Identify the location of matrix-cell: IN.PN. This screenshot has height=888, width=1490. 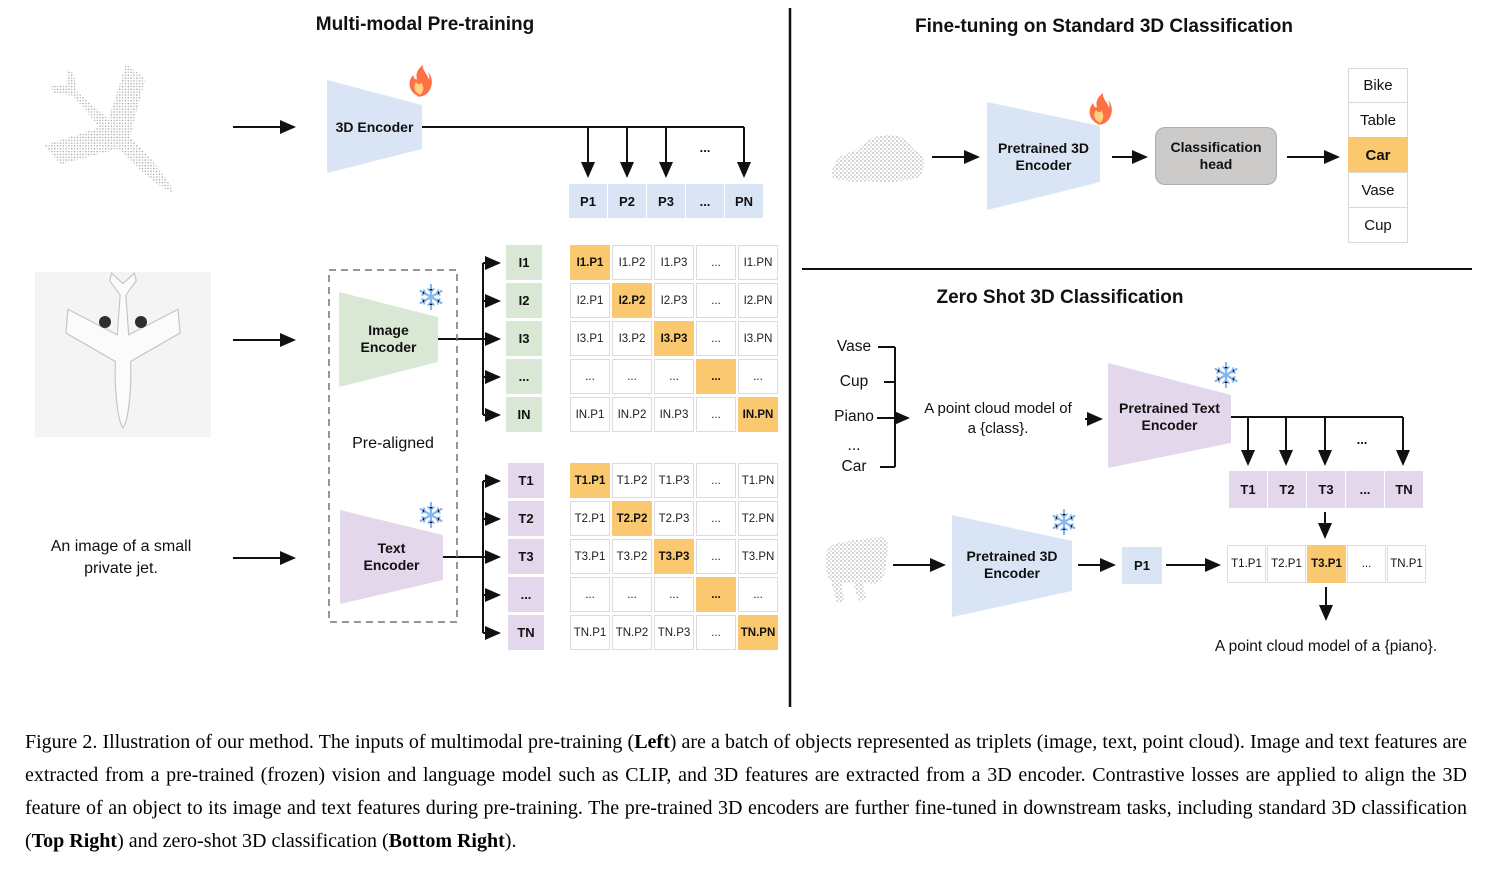
(758, 414).